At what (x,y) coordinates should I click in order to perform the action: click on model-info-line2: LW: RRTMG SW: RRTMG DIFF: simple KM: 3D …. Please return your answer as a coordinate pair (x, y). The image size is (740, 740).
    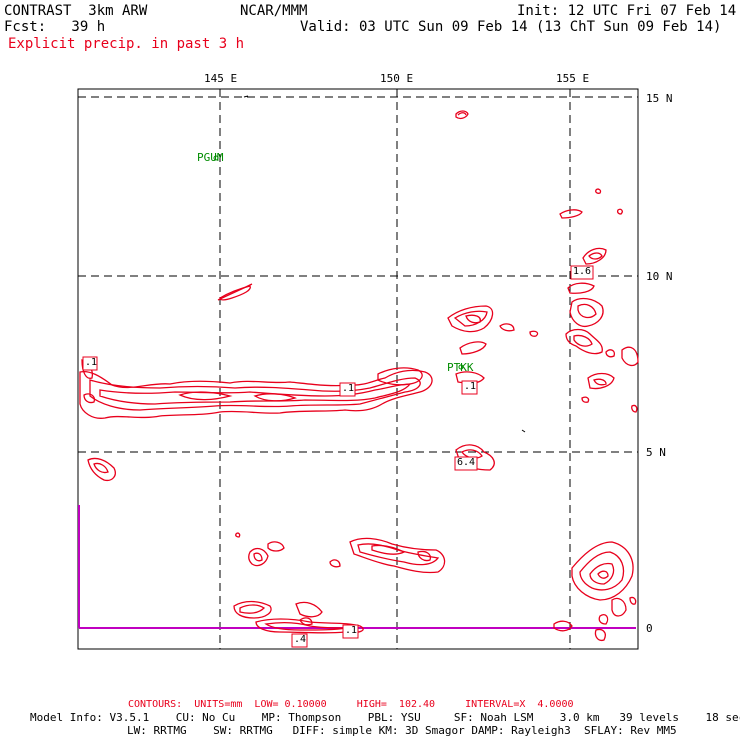
    Looking at the image, I should click on (402, 730).